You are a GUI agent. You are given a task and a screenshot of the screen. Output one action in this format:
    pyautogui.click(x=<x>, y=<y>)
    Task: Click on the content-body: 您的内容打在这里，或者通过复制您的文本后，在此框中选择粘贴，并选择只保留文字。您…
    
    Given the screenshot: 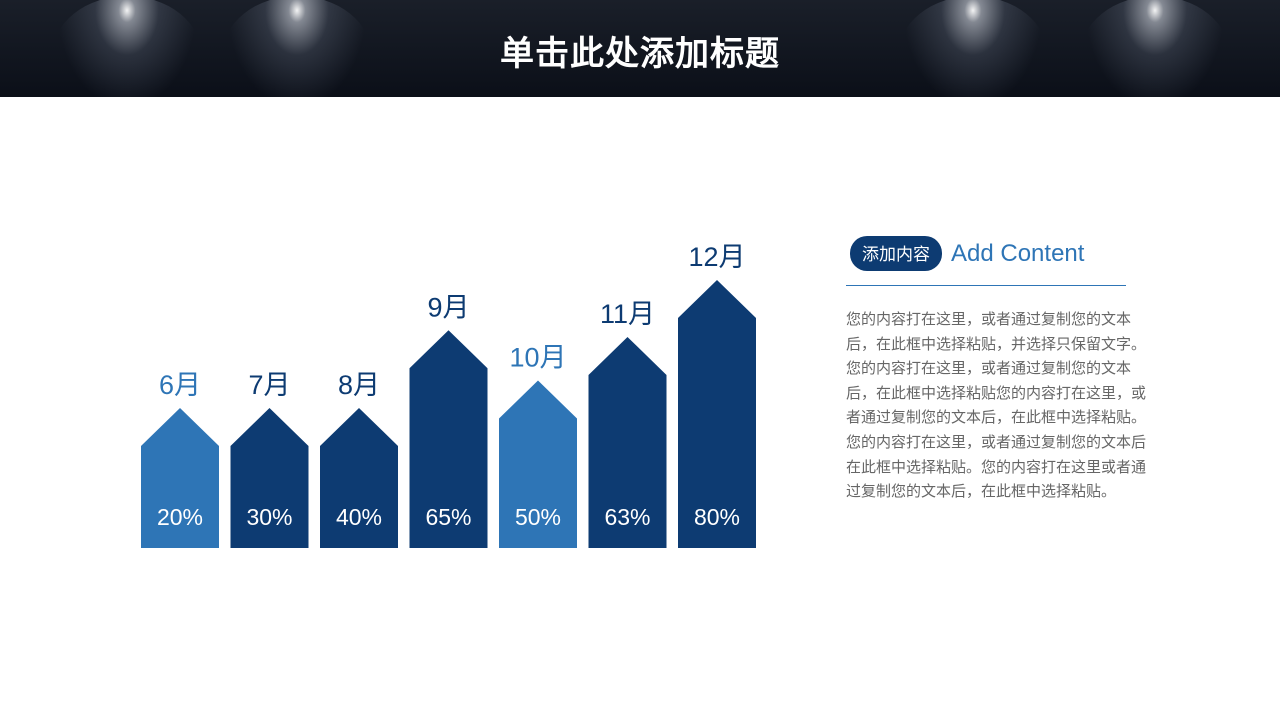 What is the action you would take?
    pyautogui.click(x=996, y=406)
    